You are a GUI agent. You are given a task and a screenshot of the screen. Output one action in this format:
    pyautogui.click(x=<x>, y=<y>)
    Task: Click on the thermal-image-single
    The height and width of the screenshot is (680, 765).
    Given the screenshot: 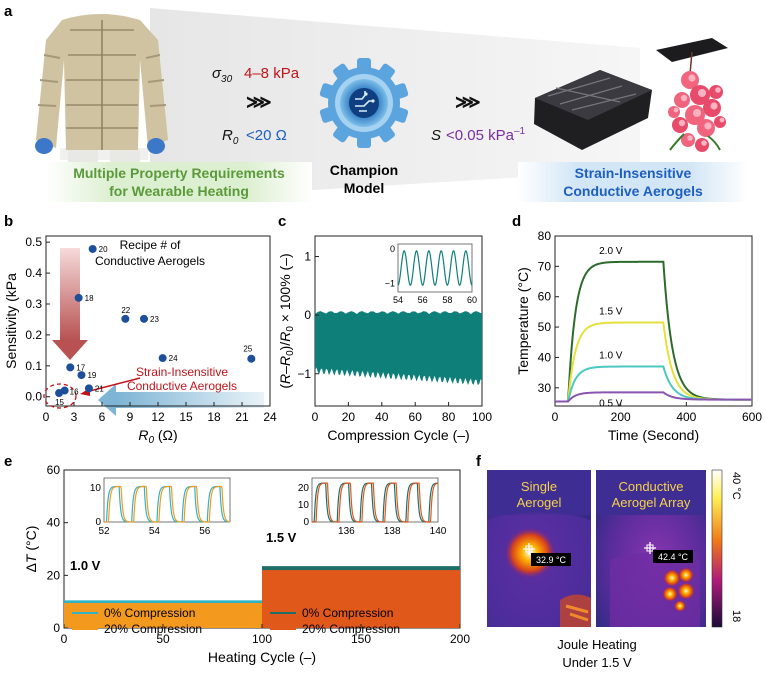 What is the action you would take?
    pyautogui.click(x=539, y=548)
    